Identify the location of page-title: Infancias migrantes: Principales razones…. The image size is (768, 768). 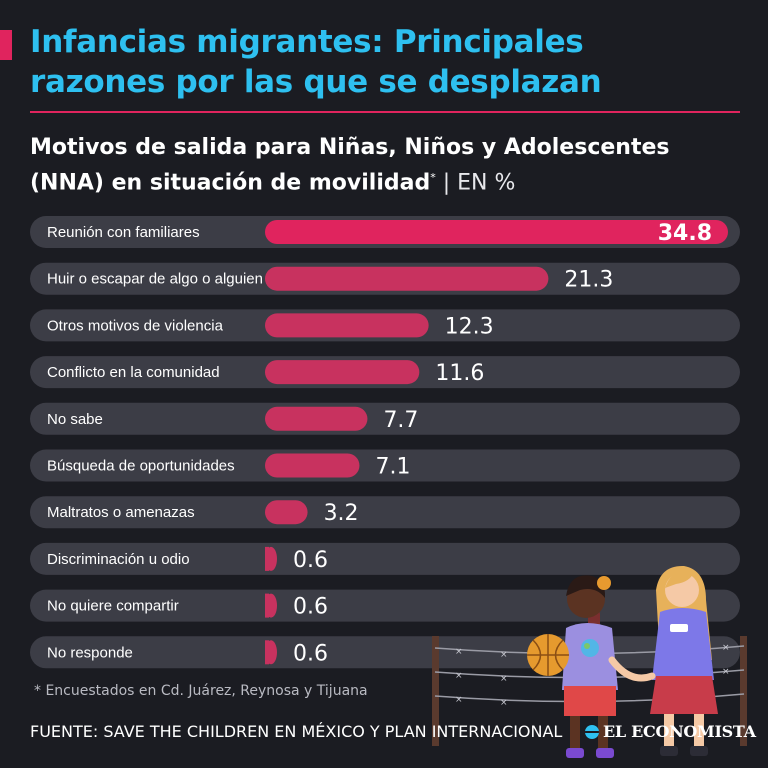
(380, 62).